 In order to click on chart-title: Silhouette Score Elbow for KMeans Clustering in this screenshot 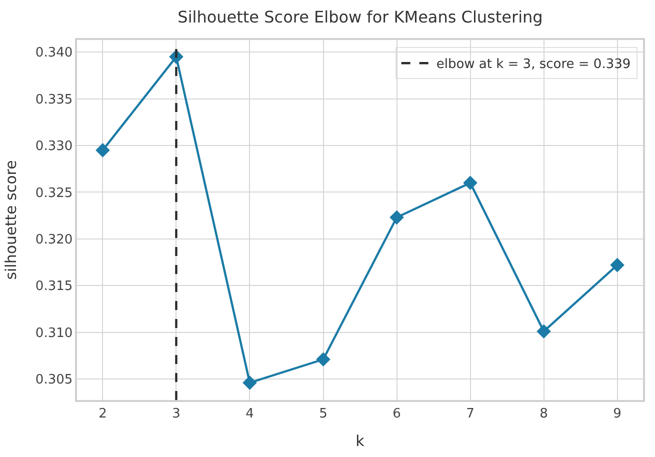, I will do `click(360, 17)`.